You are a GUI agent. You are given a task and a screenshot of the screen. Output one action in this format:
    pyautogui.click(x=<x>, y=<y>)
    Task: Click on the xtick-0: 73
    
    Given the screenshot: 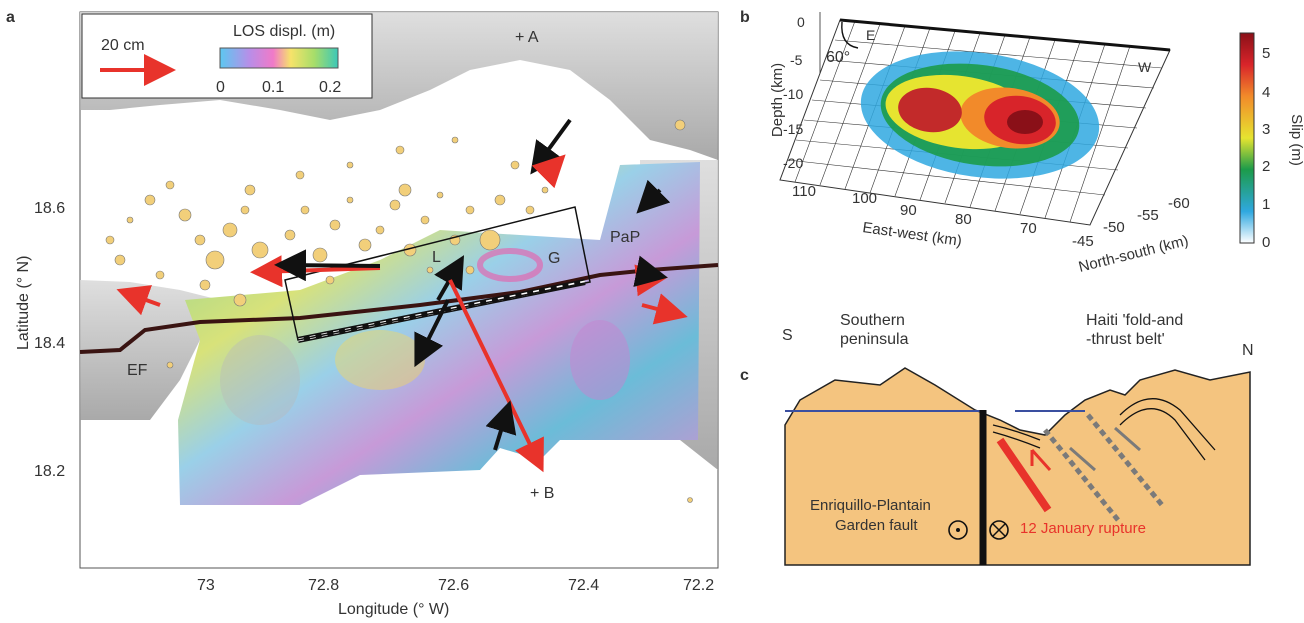 What is the action you would take?
    pyautogui.click(x=206, y=585)
    